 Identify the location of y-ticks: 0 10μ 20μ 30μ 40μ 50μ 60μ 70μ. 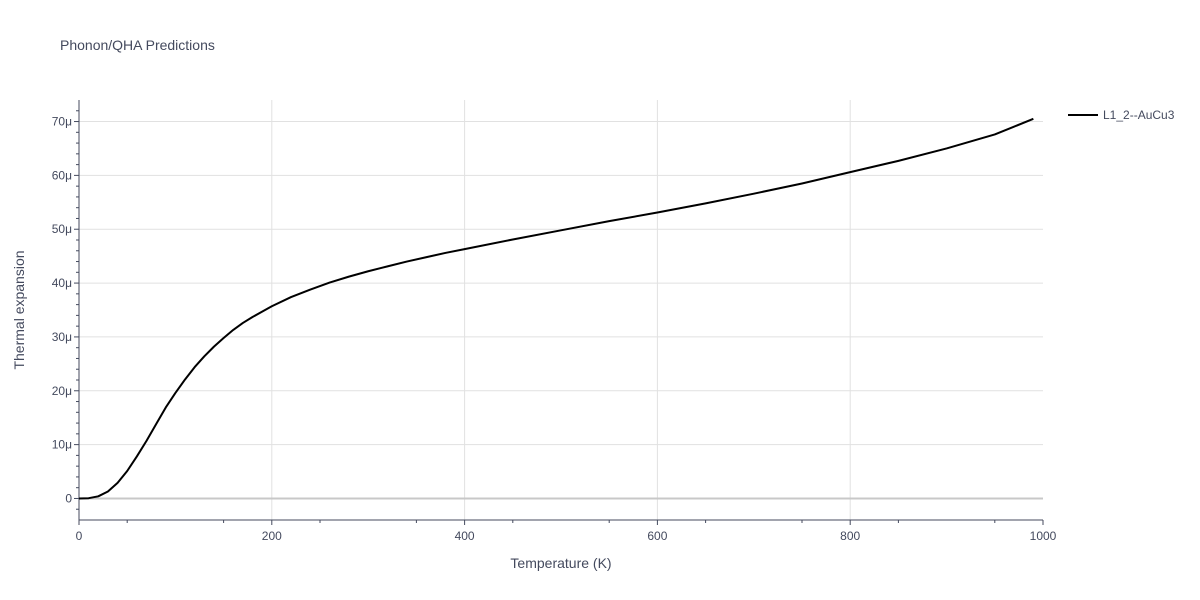
(65, 310).